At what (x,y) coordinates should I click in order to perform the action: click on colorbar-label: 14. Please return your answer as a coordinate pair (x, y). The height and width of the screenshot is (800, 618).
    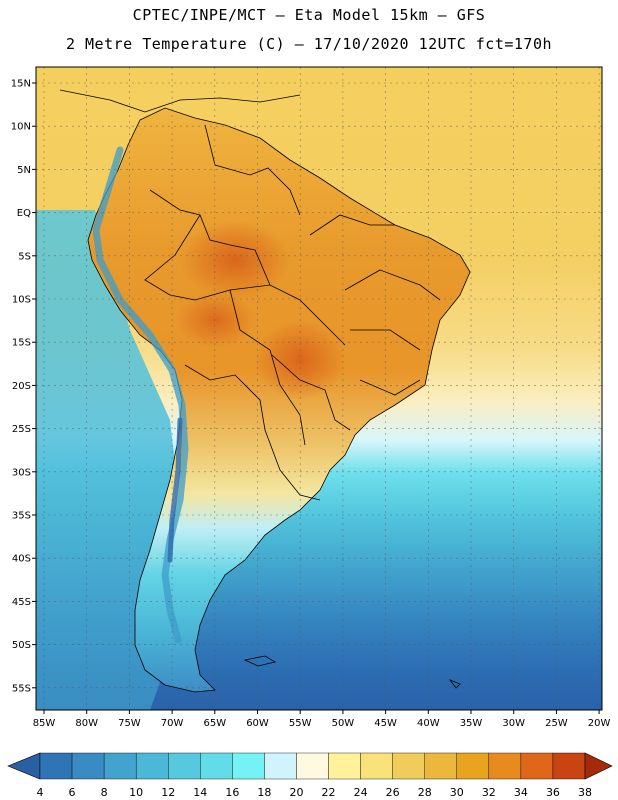
    Looking at the image, I should click on (200, 792).